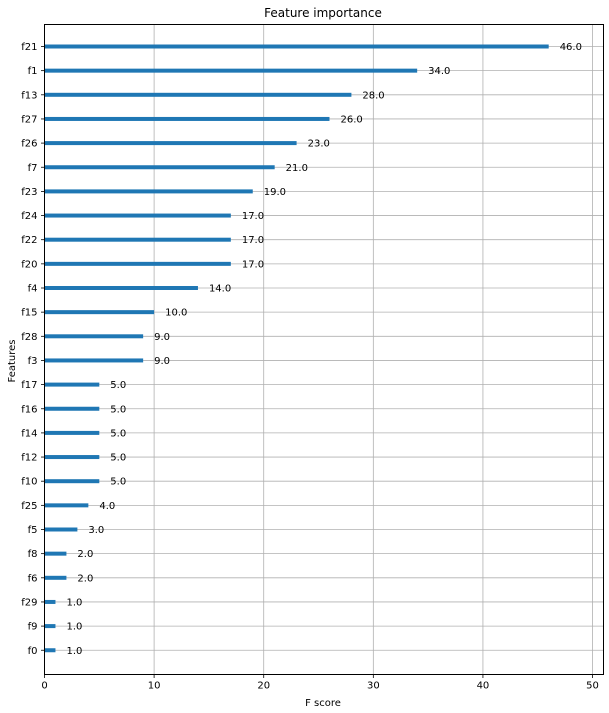 The width and height of the screenshot is (609, 713). Describe the element at coordinates (162, 361) in the screenshot. I see `value-label-f3: 9.0` at that location.